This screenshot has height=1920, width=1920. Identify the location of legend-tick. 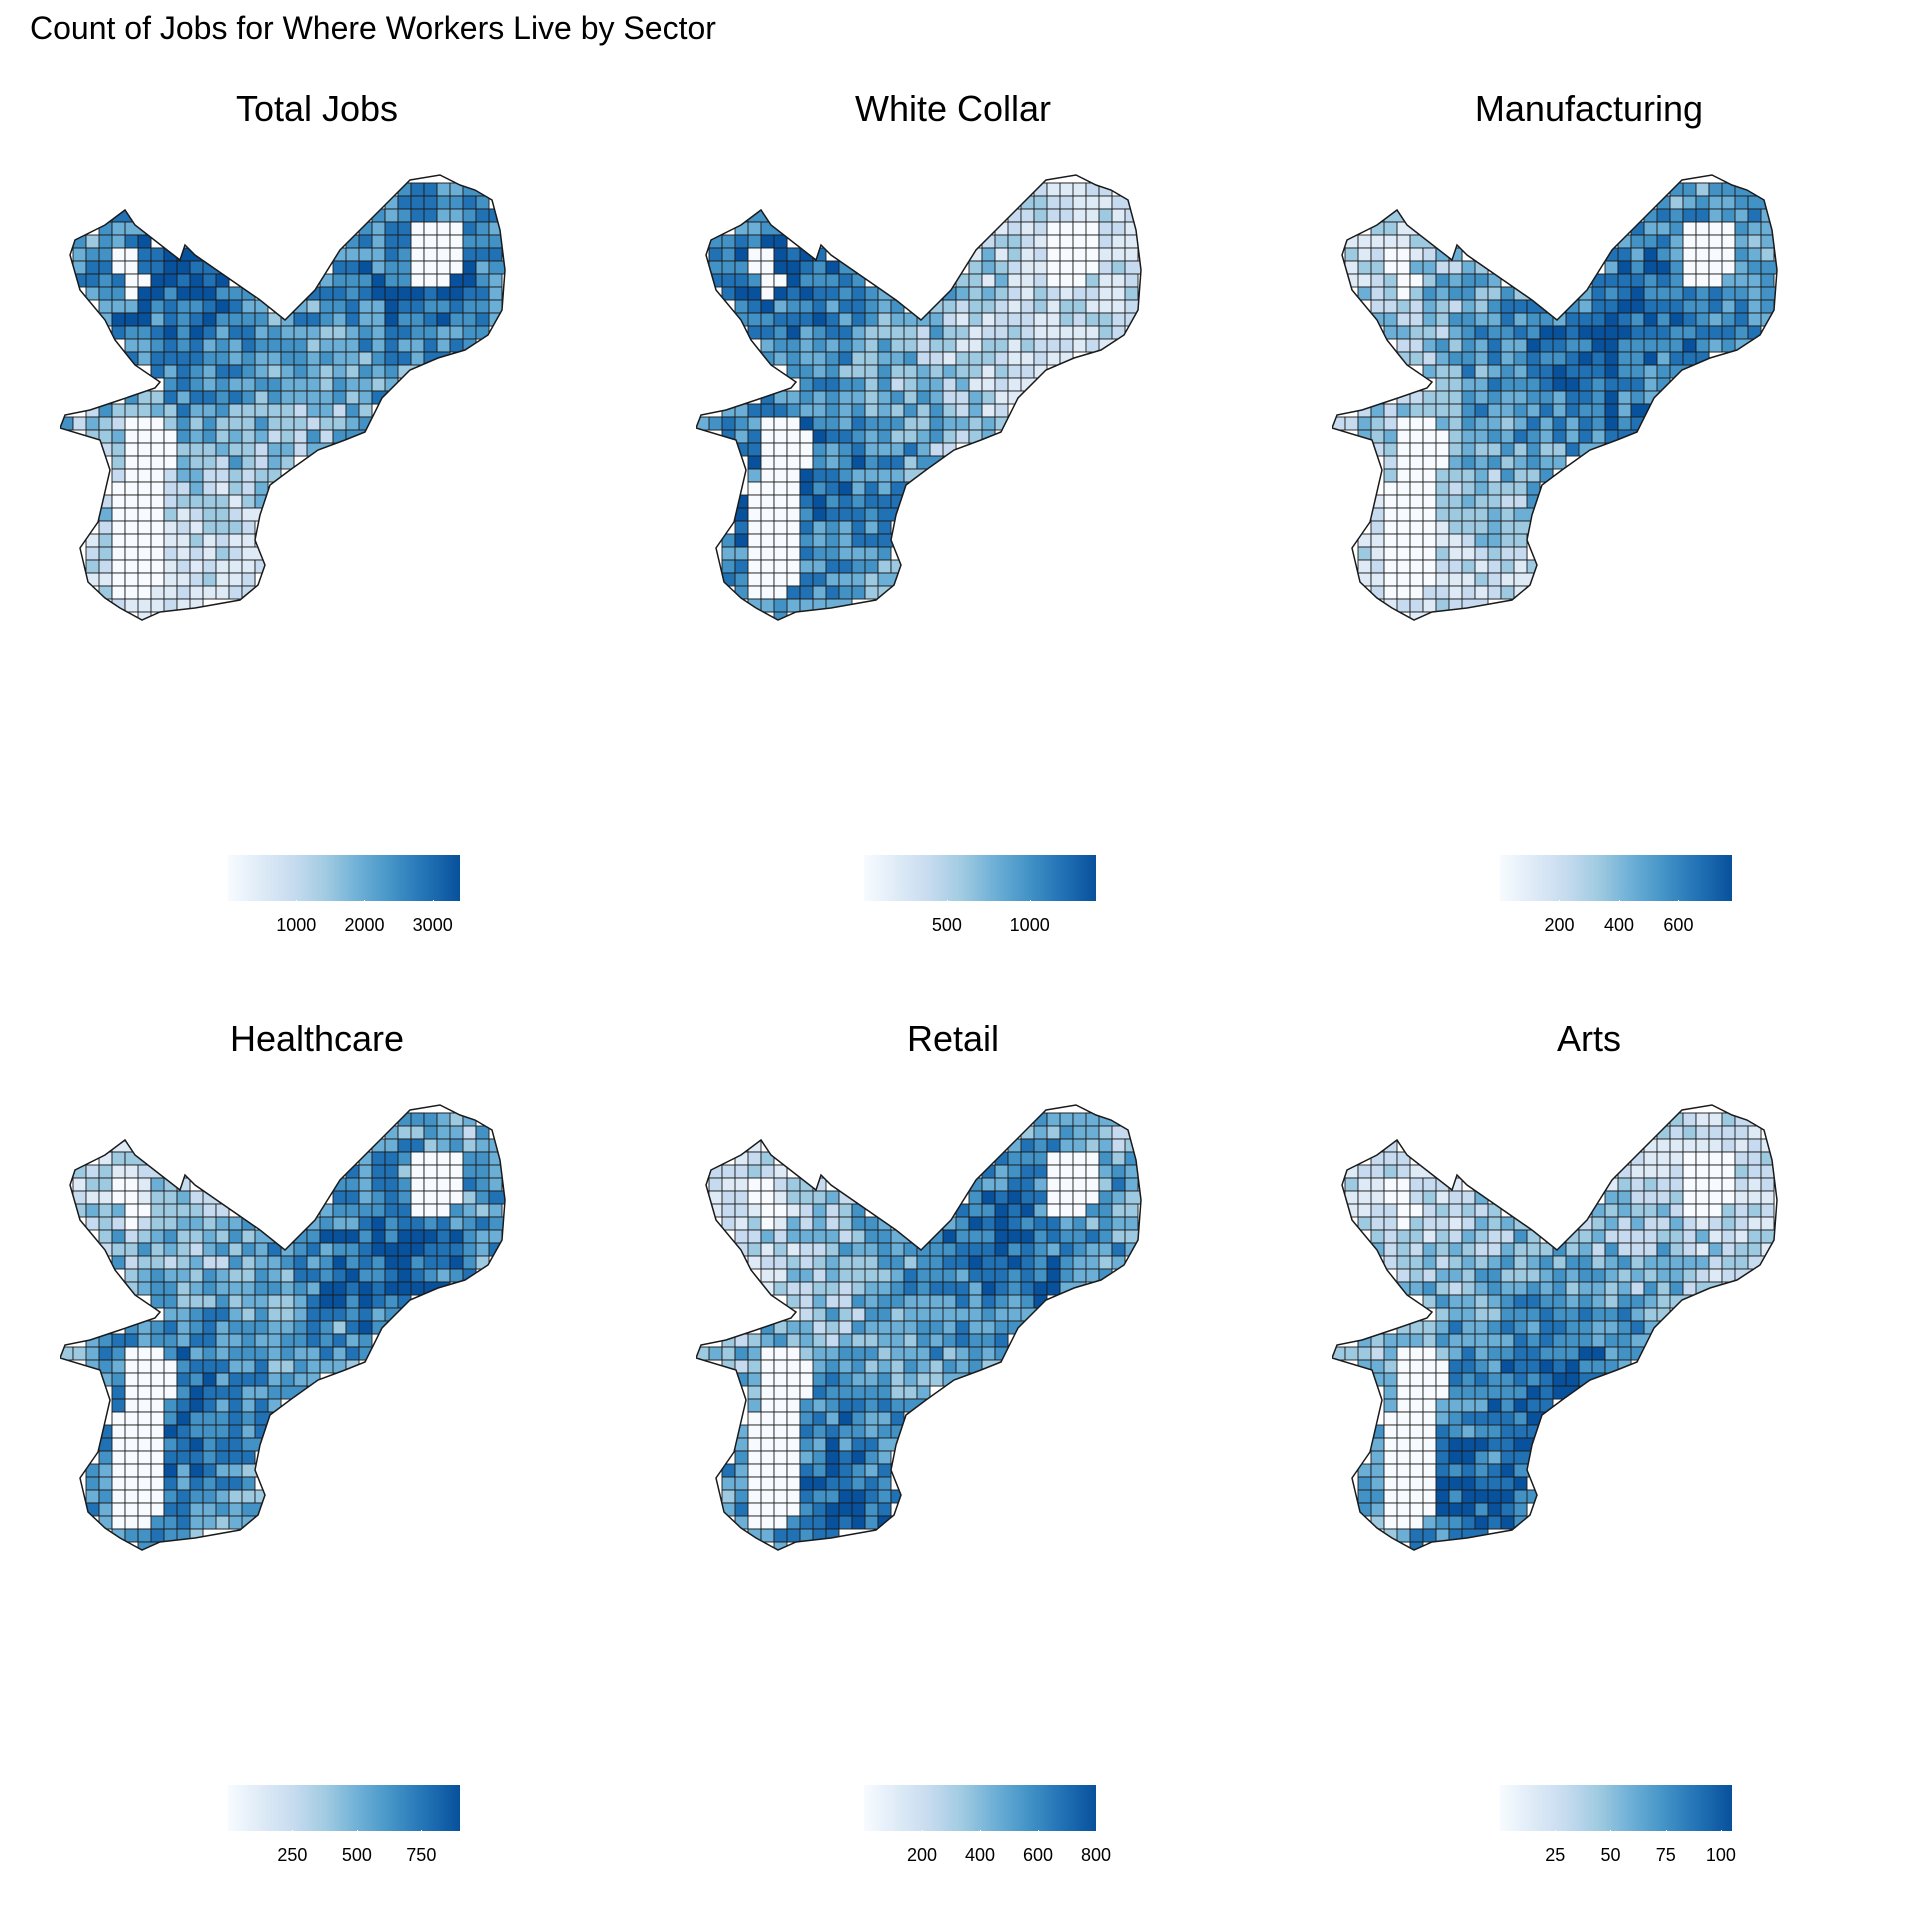
(357, 1833).